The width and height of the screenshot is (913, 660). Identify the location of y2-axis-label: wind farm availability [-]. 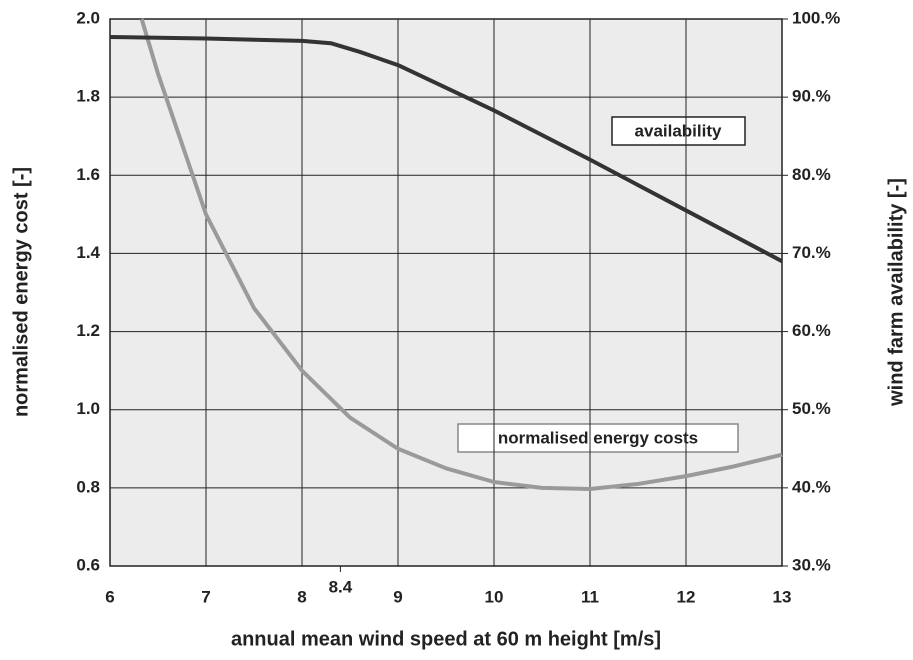
(896, 292).